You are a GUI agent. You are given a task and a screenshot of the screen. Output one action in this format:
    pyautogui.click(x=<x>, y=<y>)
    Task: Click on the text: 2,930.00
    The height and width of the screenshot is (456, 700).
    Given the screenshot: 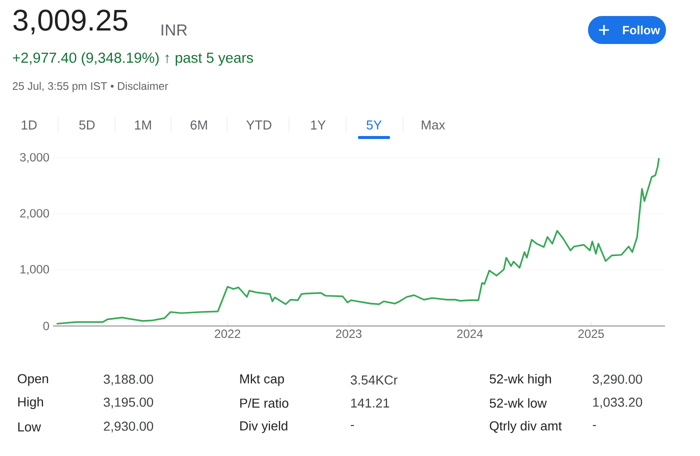 What is the action you would take?
    pyautogui.click(x=129, y=427)
    